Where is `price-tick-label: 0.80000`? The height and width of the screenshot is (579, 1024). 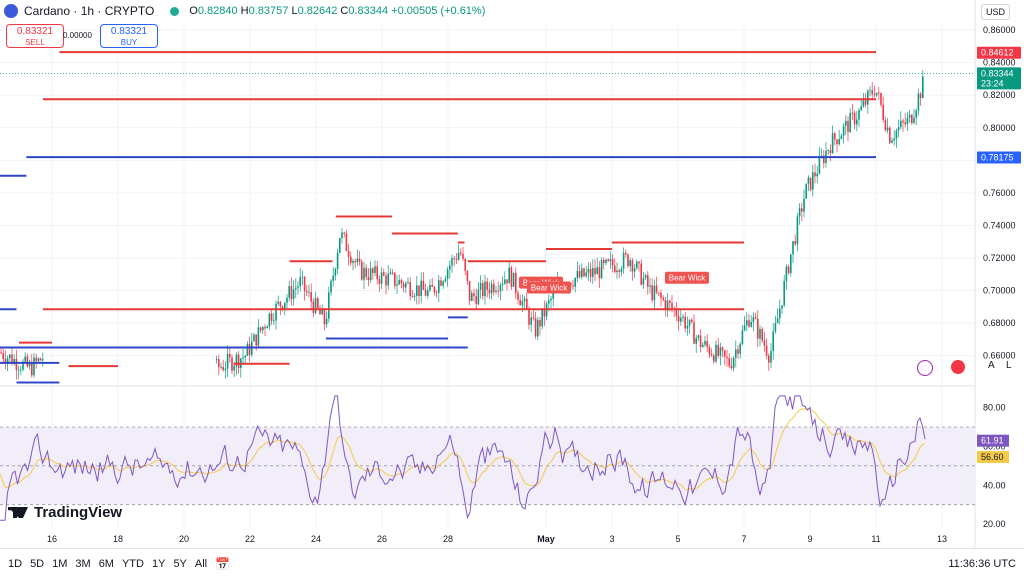 price-tick-label: 0.80000 is located at coordinates (999, 128).